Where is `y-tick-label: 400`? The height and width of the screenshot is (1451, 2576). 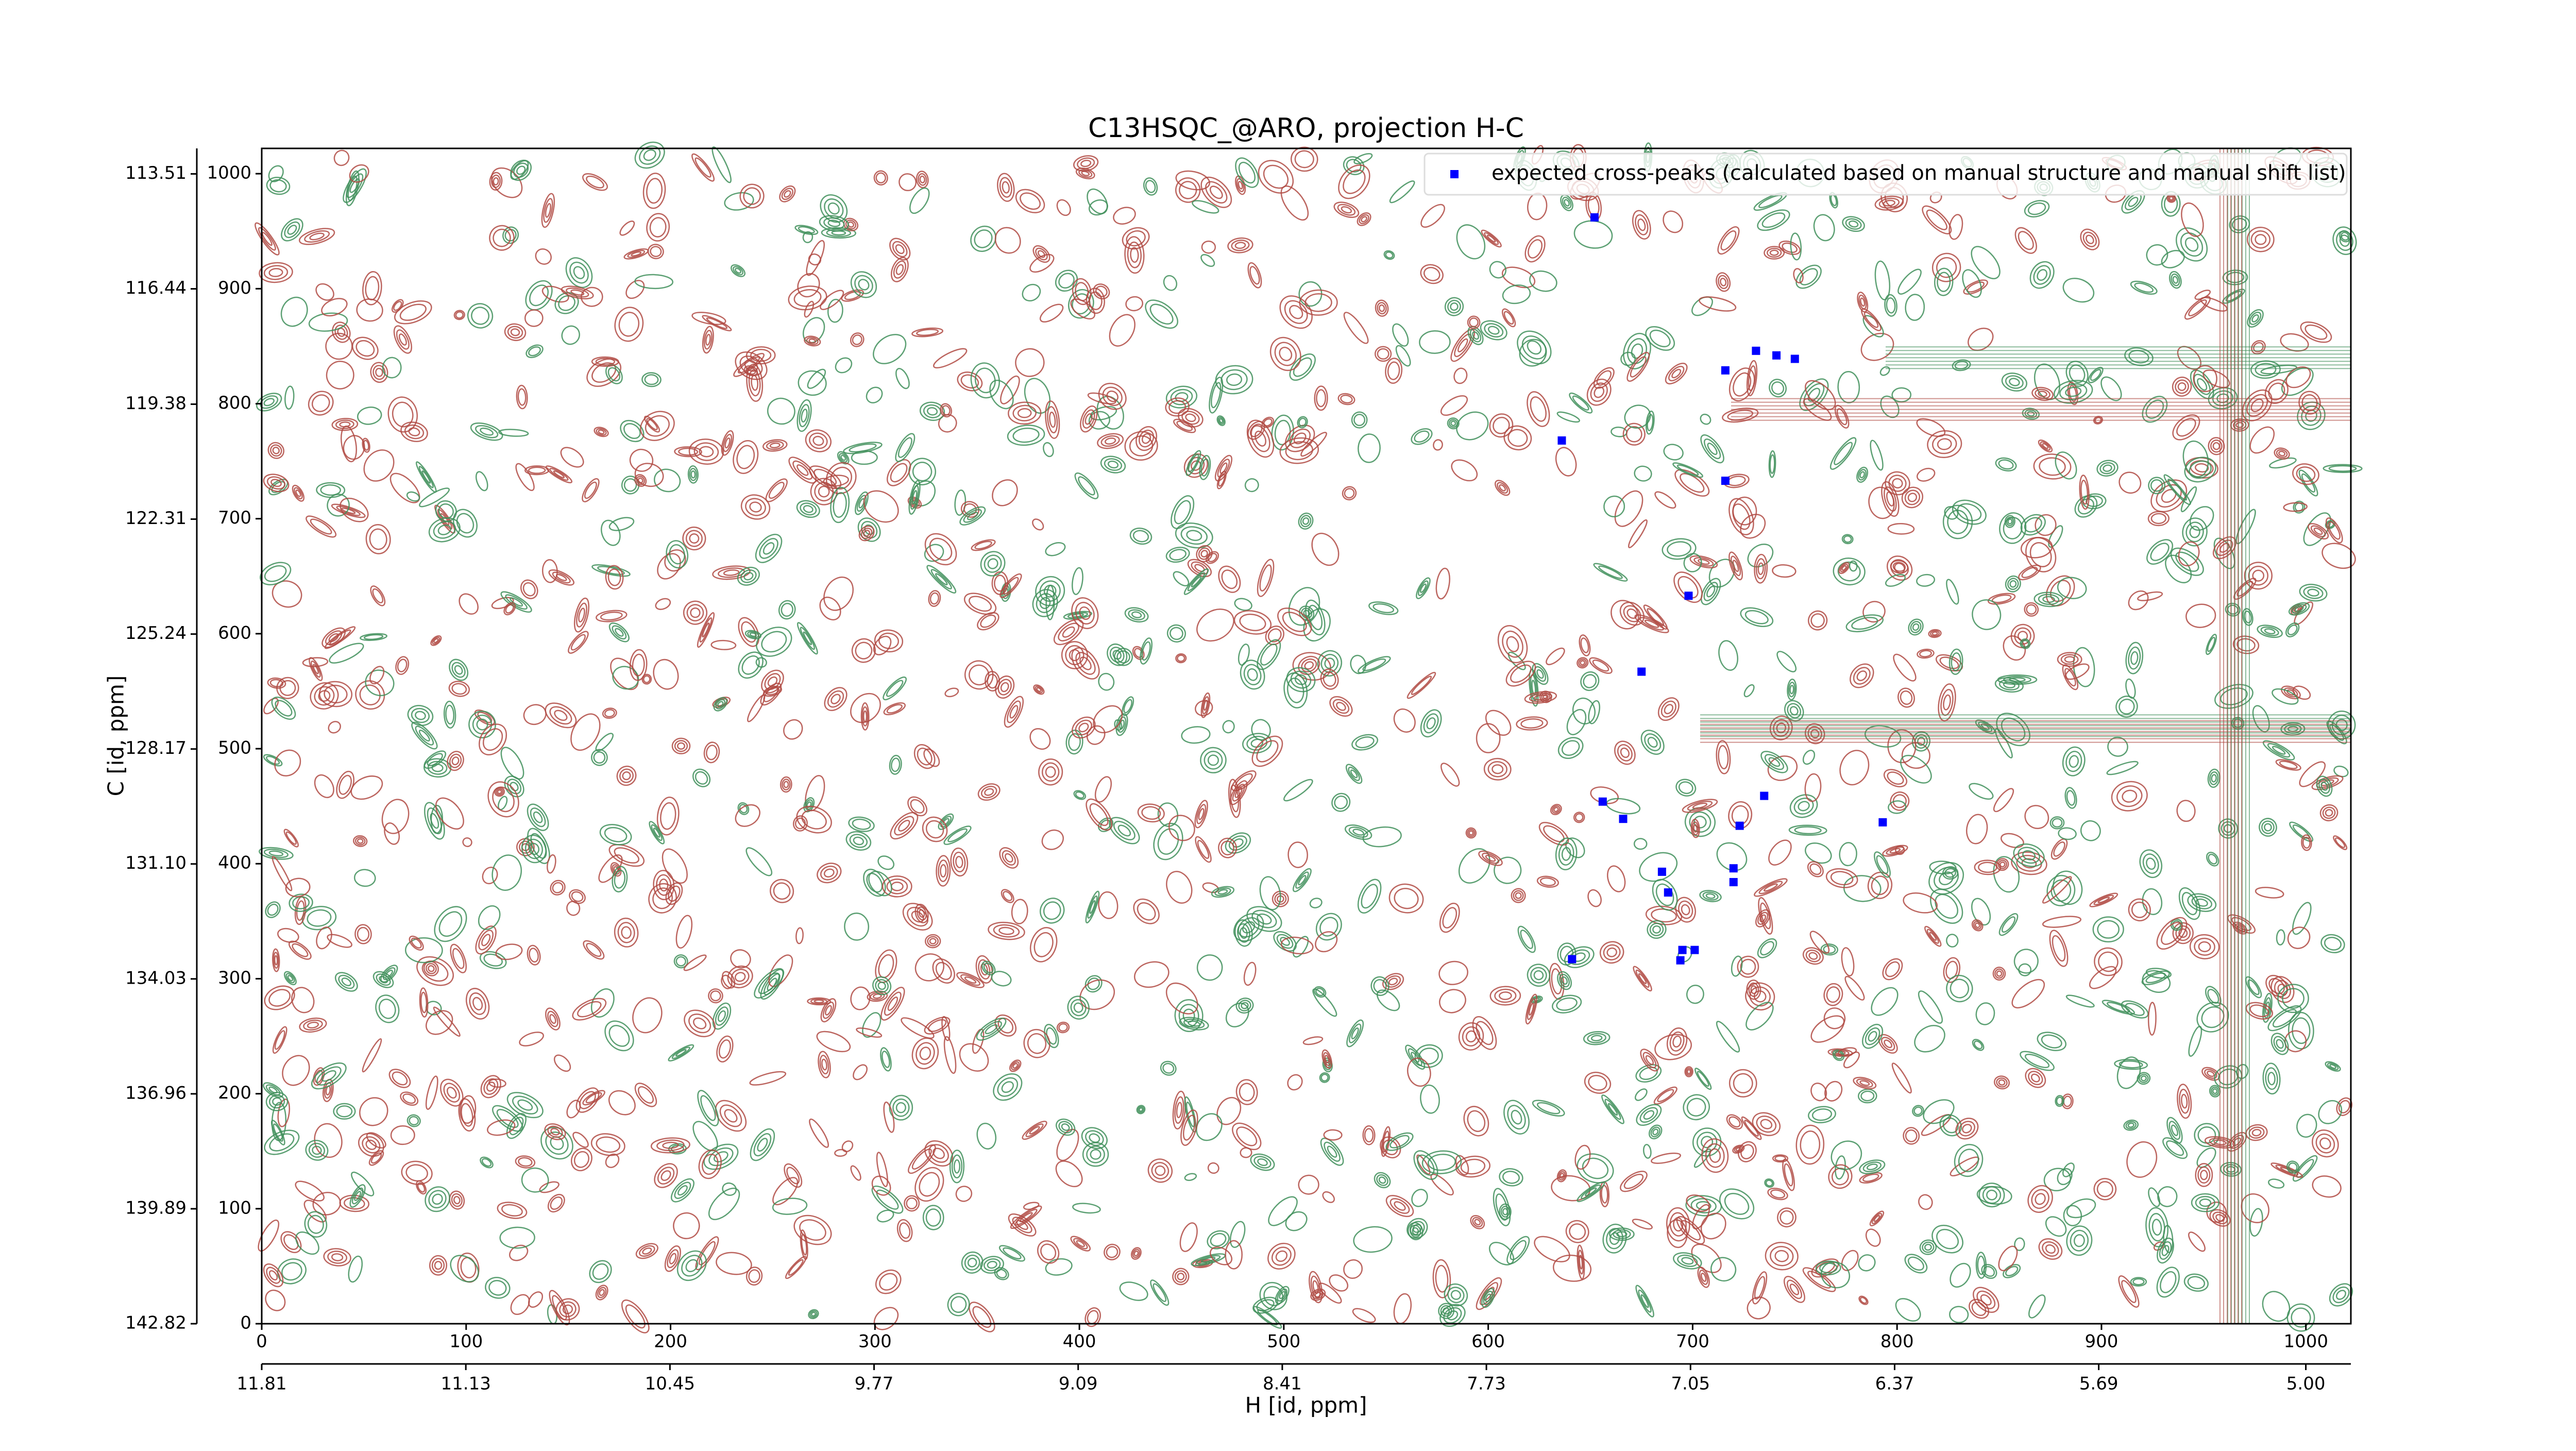 y-tick-label: 400 is located at coordinates (234, 863).